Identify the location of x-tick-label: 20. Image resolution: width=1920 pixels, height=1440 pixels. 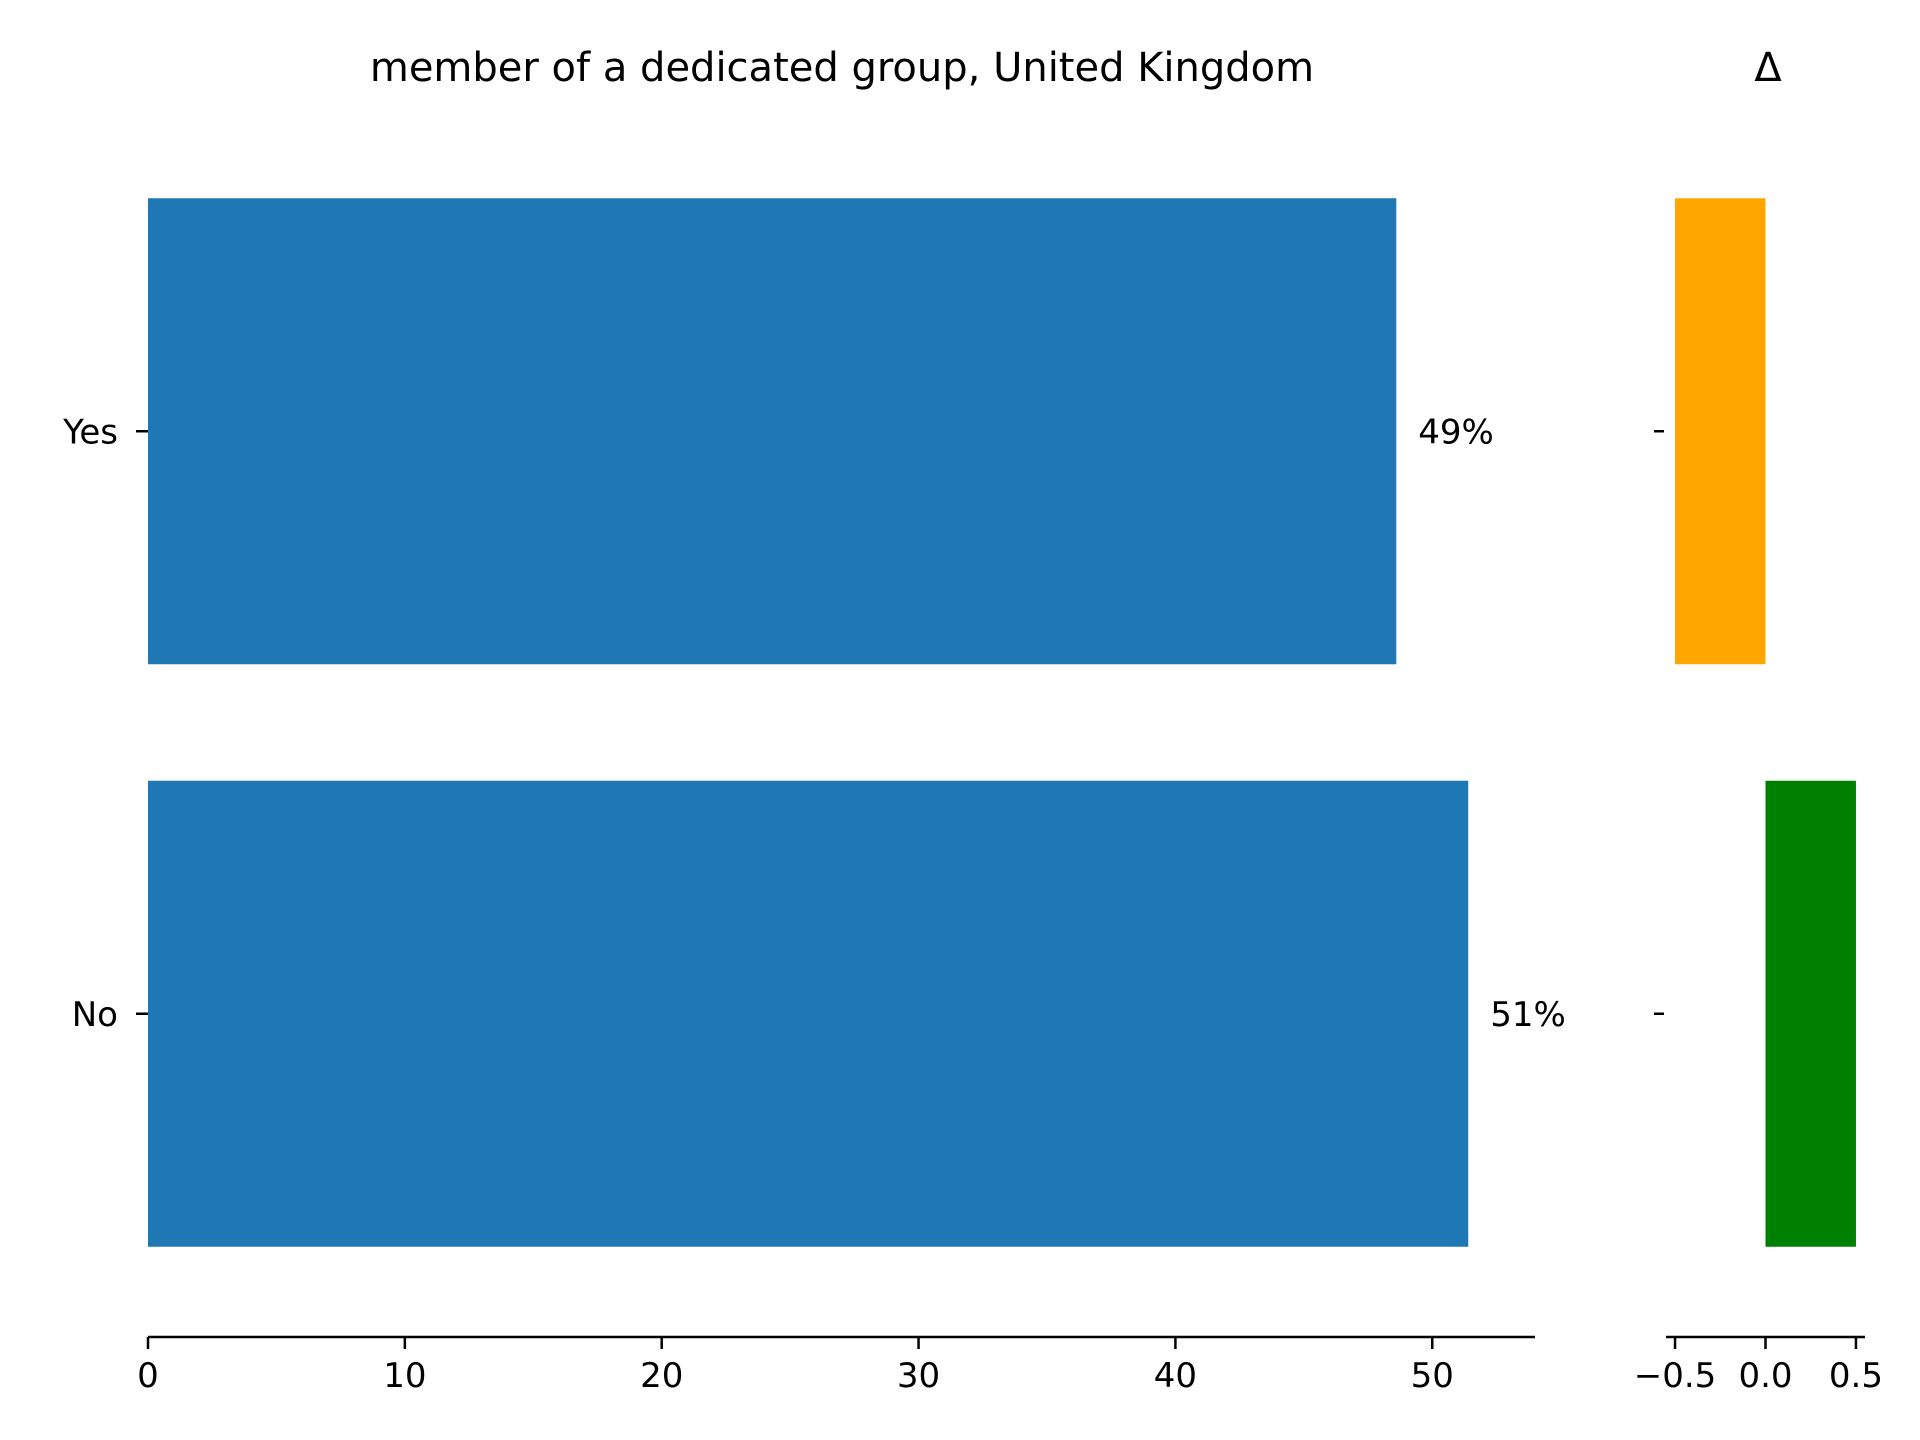
(661, 1376).